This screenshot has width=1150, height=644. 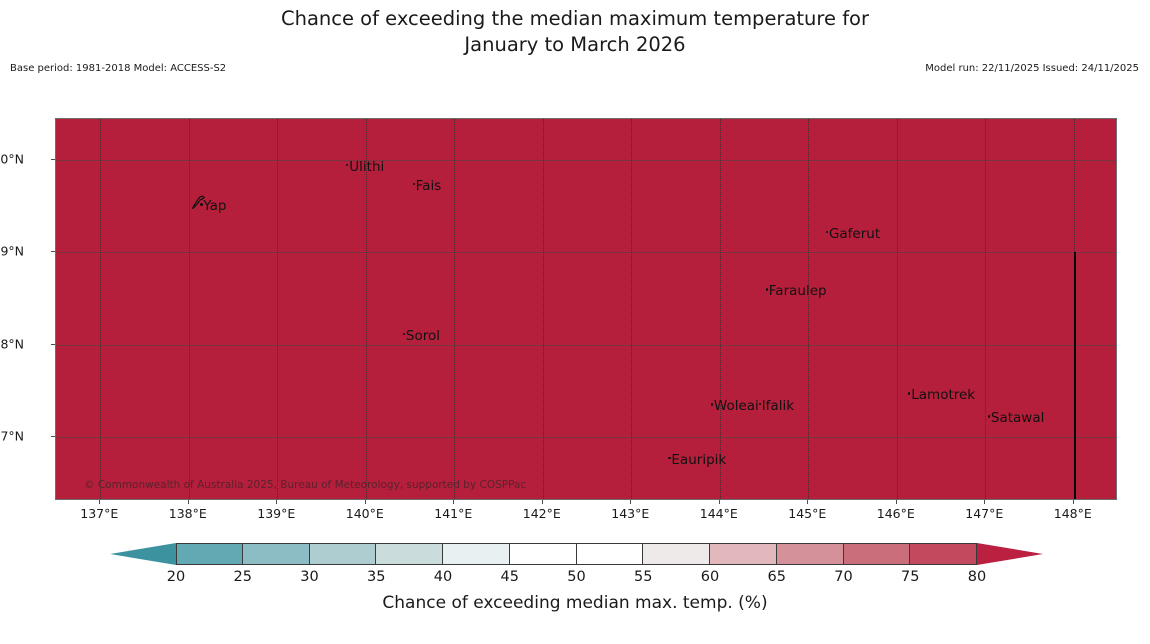 I want to click on coastline-segment, so click(x=1074, y=375).